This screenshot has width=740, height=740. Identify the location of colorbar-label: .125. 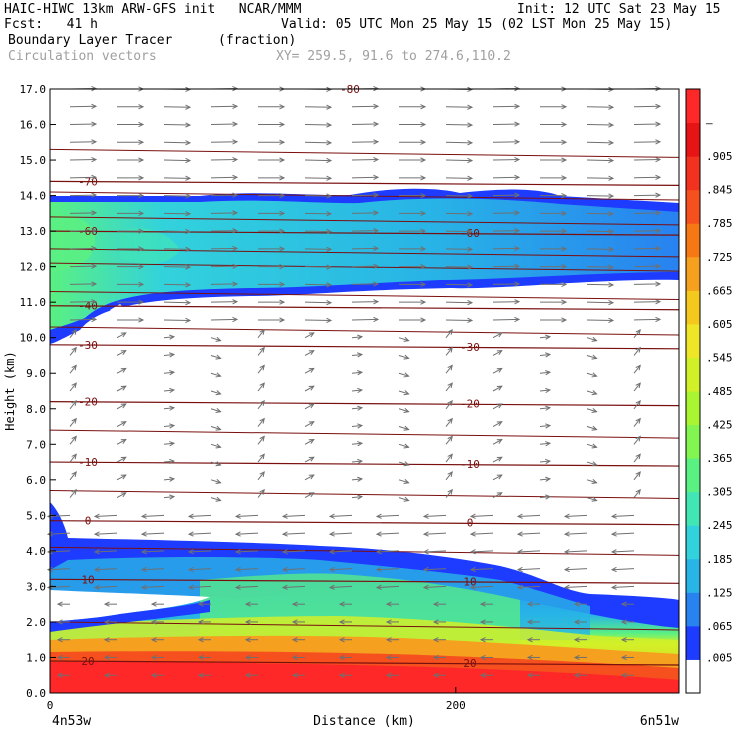
(719, 592).